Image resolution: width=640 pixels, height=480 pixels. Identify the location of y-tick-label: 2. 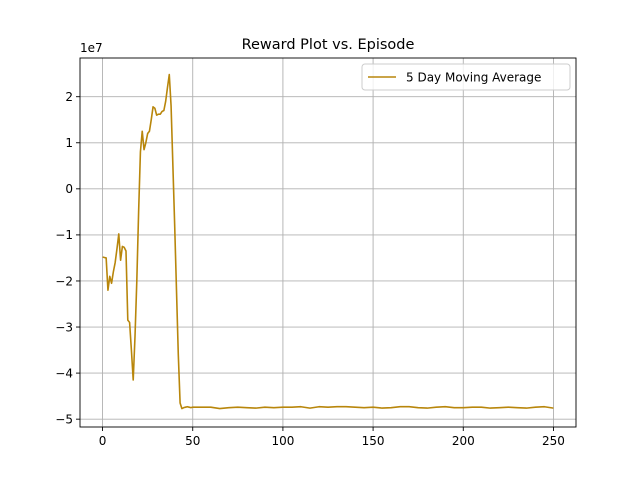
(69, 97).